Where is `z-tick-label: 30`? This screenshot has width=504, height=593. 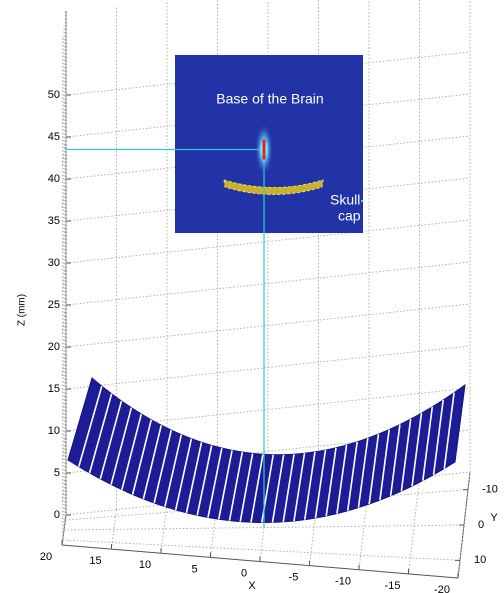 z-tick-label: 30 is located at coordinates (54, 263).